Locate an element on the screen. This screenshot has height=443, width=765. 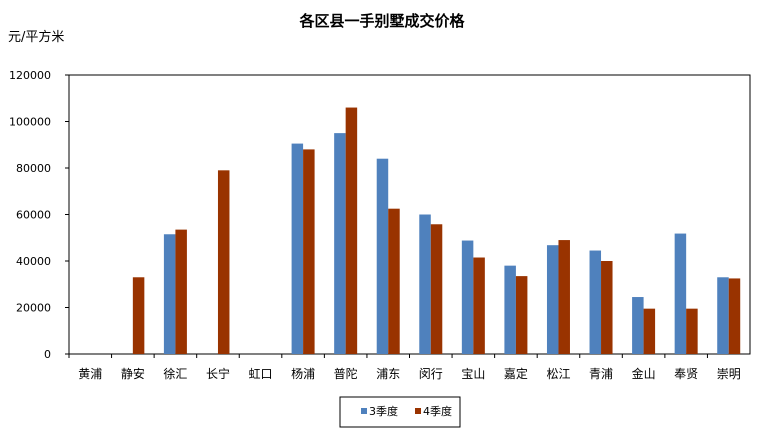
legend-label: 3季度 is located at coordinates (383, 411).